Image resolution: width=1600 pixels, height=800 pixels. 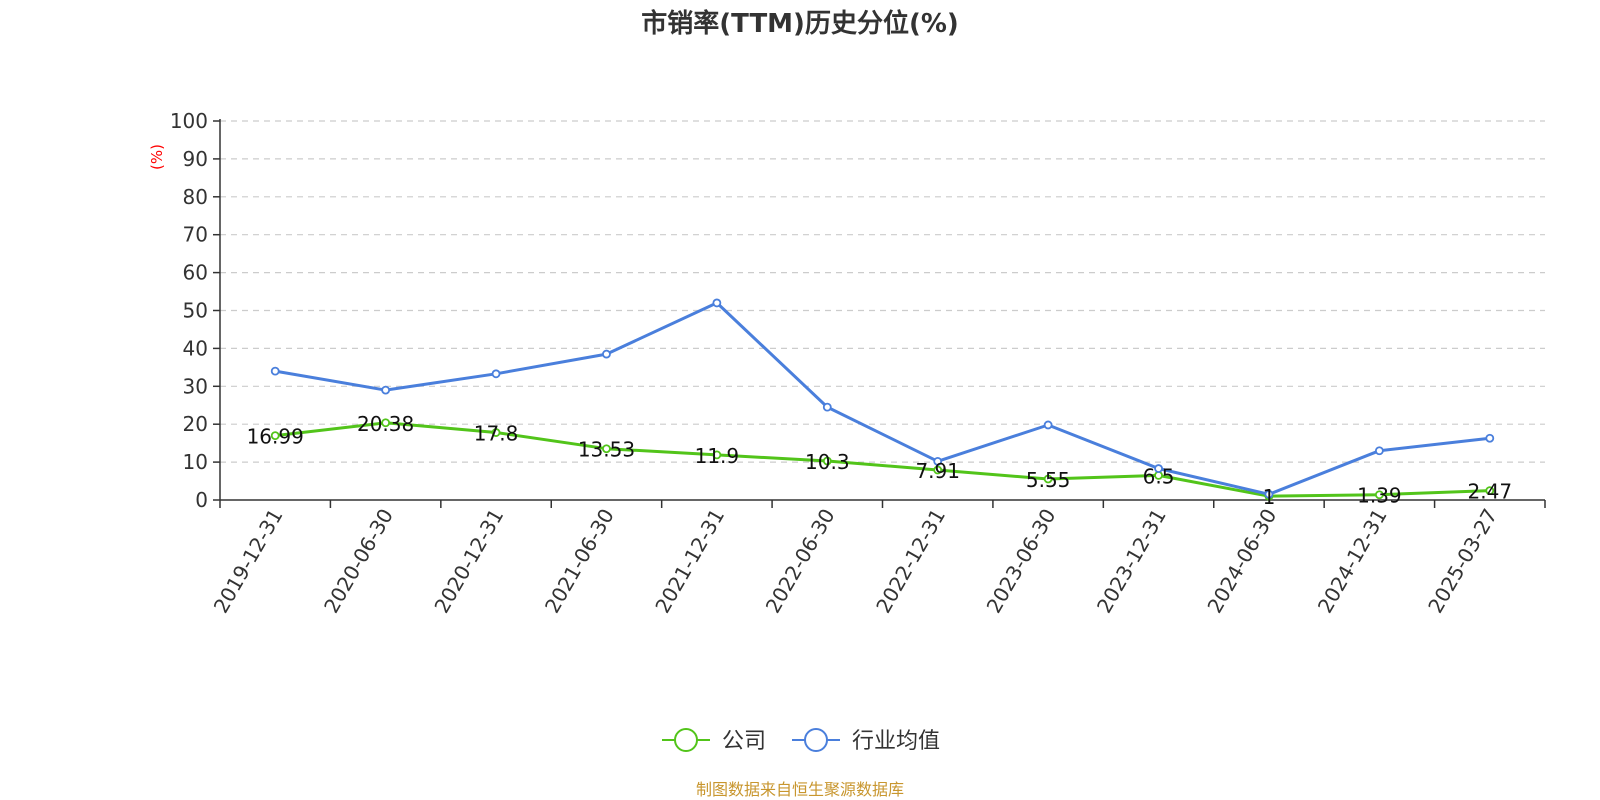 I want to click on x-tick-label: 2023-06-30, so click(x=1021, y=561).